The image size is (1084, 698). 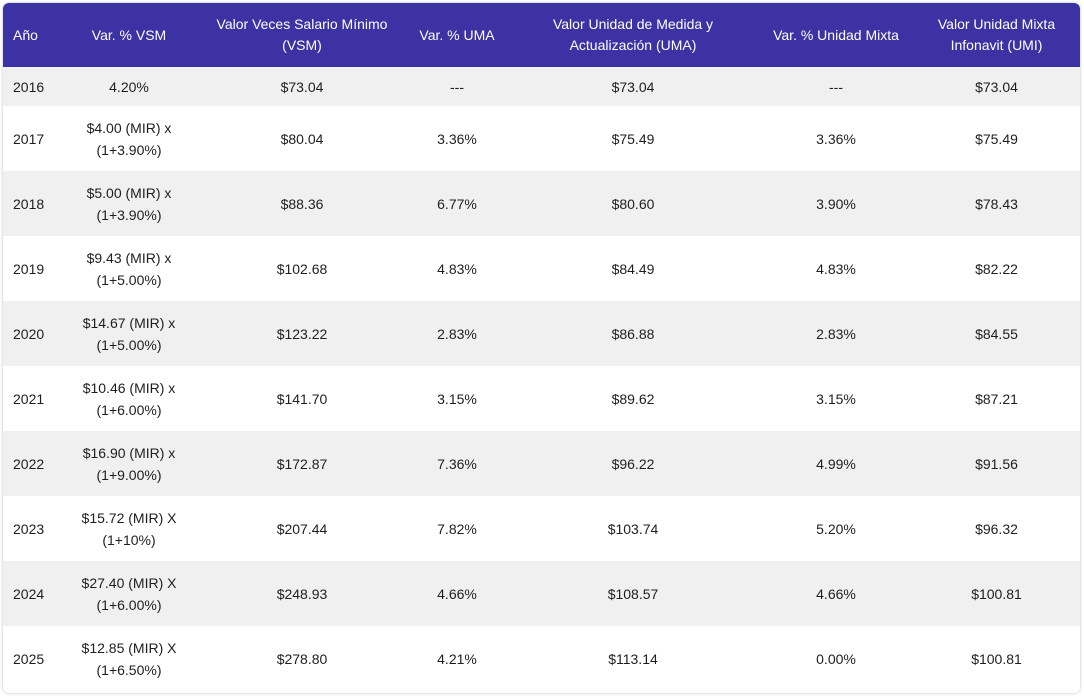 What do you see at coordinates (29, 268) in the screenshot?
I see `cell-year: 2019` at bounding box center [29, 268].